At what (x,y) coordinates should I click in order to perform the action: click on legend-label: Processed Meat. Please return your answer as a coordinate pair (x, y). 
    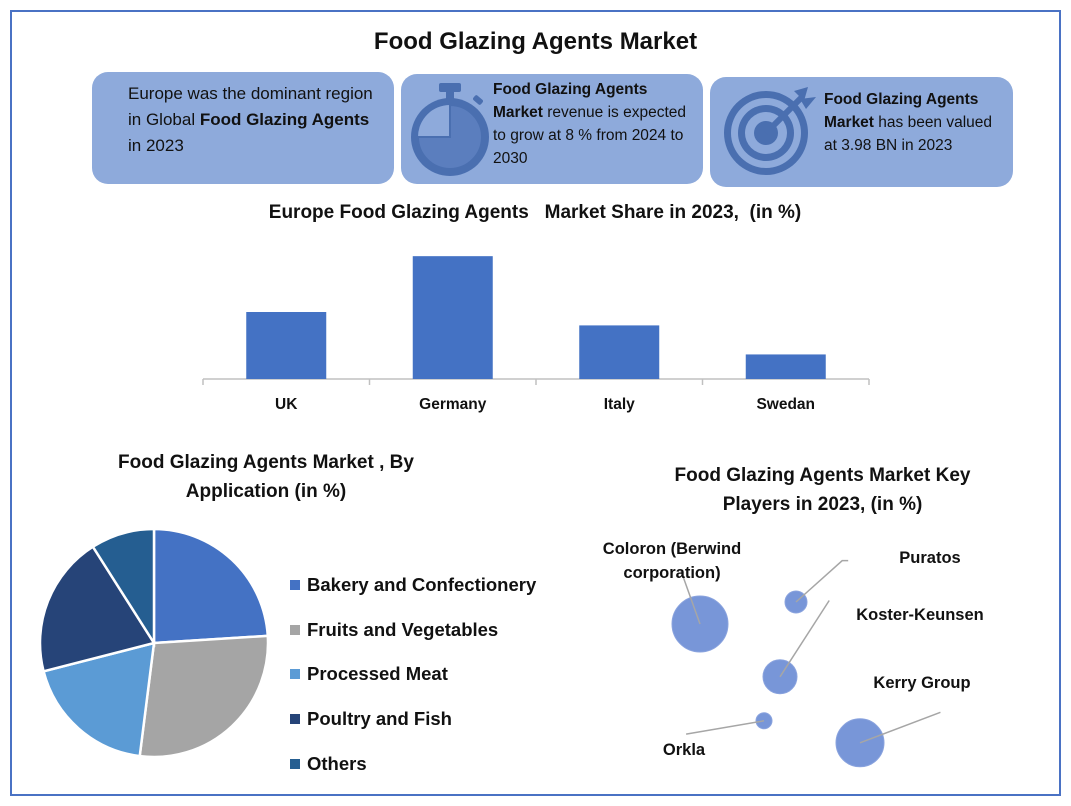
    Looking at the image, I should click on (377, 674).